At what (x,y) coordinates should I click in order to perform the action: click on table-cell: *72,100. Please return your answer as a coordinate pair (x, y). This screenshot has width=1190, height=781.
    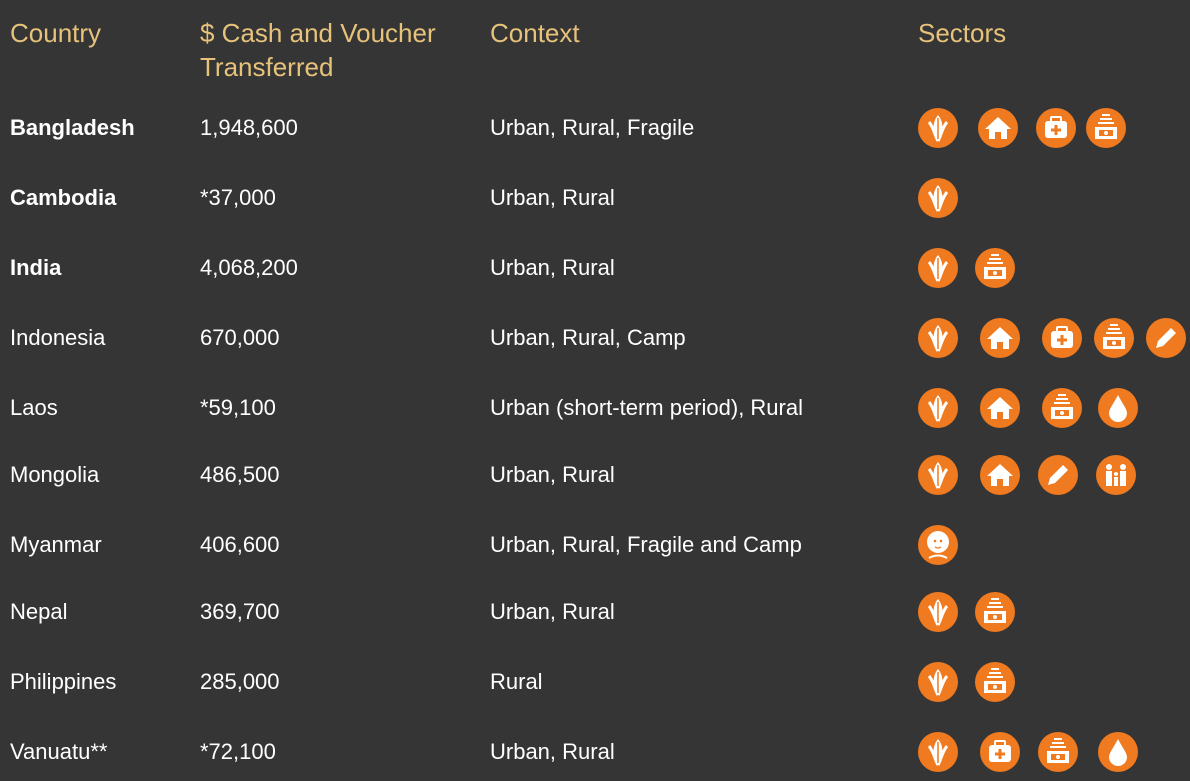
    Looking at the image, I should click on (238, 751).